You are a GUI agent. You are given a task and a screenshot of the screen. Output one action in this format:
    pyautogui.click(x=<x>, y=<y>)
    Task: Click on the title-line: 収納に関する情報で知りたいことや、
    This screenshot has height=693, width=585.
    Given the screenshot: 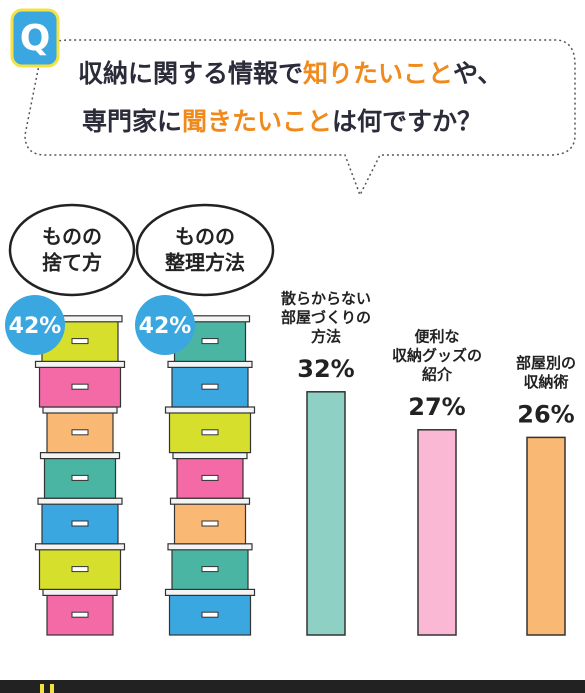 What is the action you would take?
    pyautogui.click(x=290, y=73)
    